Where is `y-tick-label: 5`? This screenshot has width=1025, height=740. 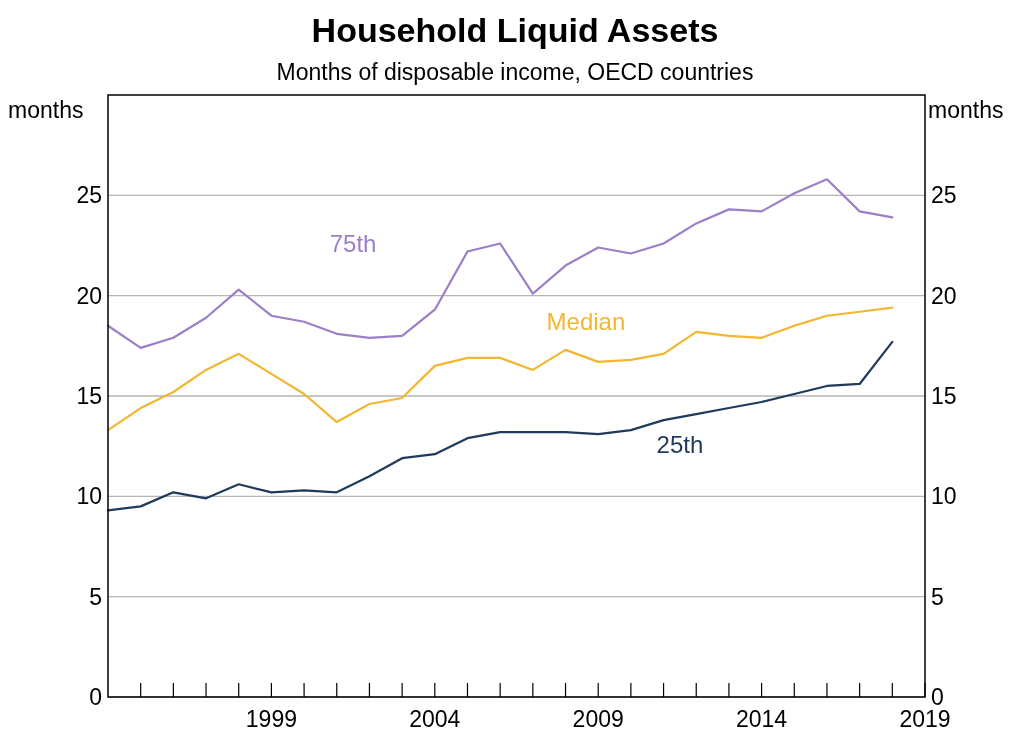
y-tick-label: 5 is located at coordinates (95, 596).